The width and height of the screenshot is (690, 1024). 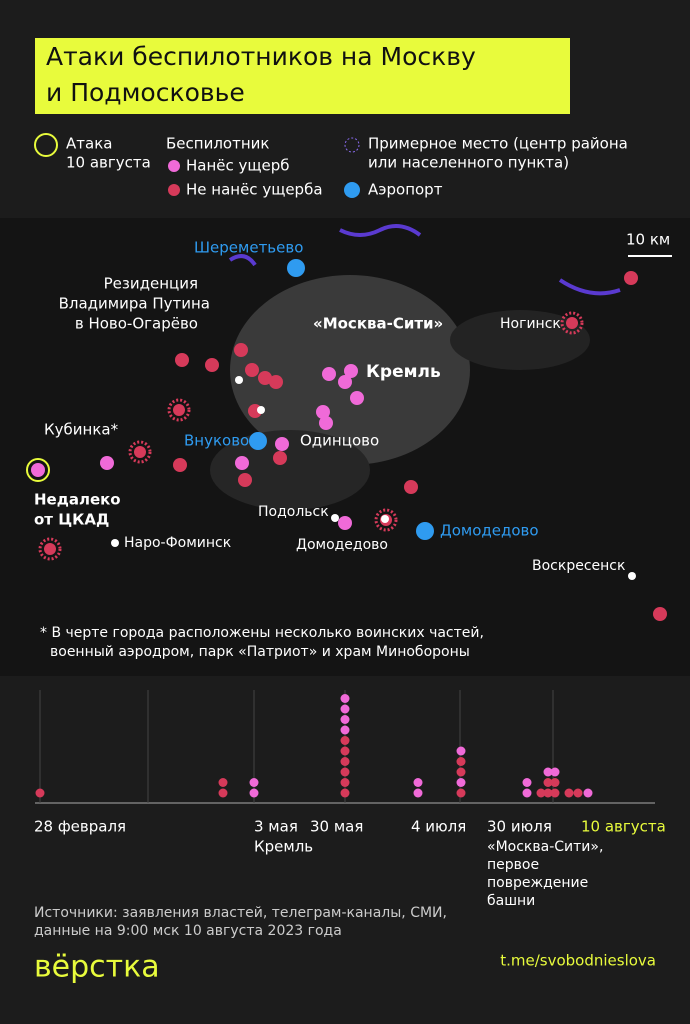 I want to click on legend-text: 10 августа, so click(x=108, y=163).